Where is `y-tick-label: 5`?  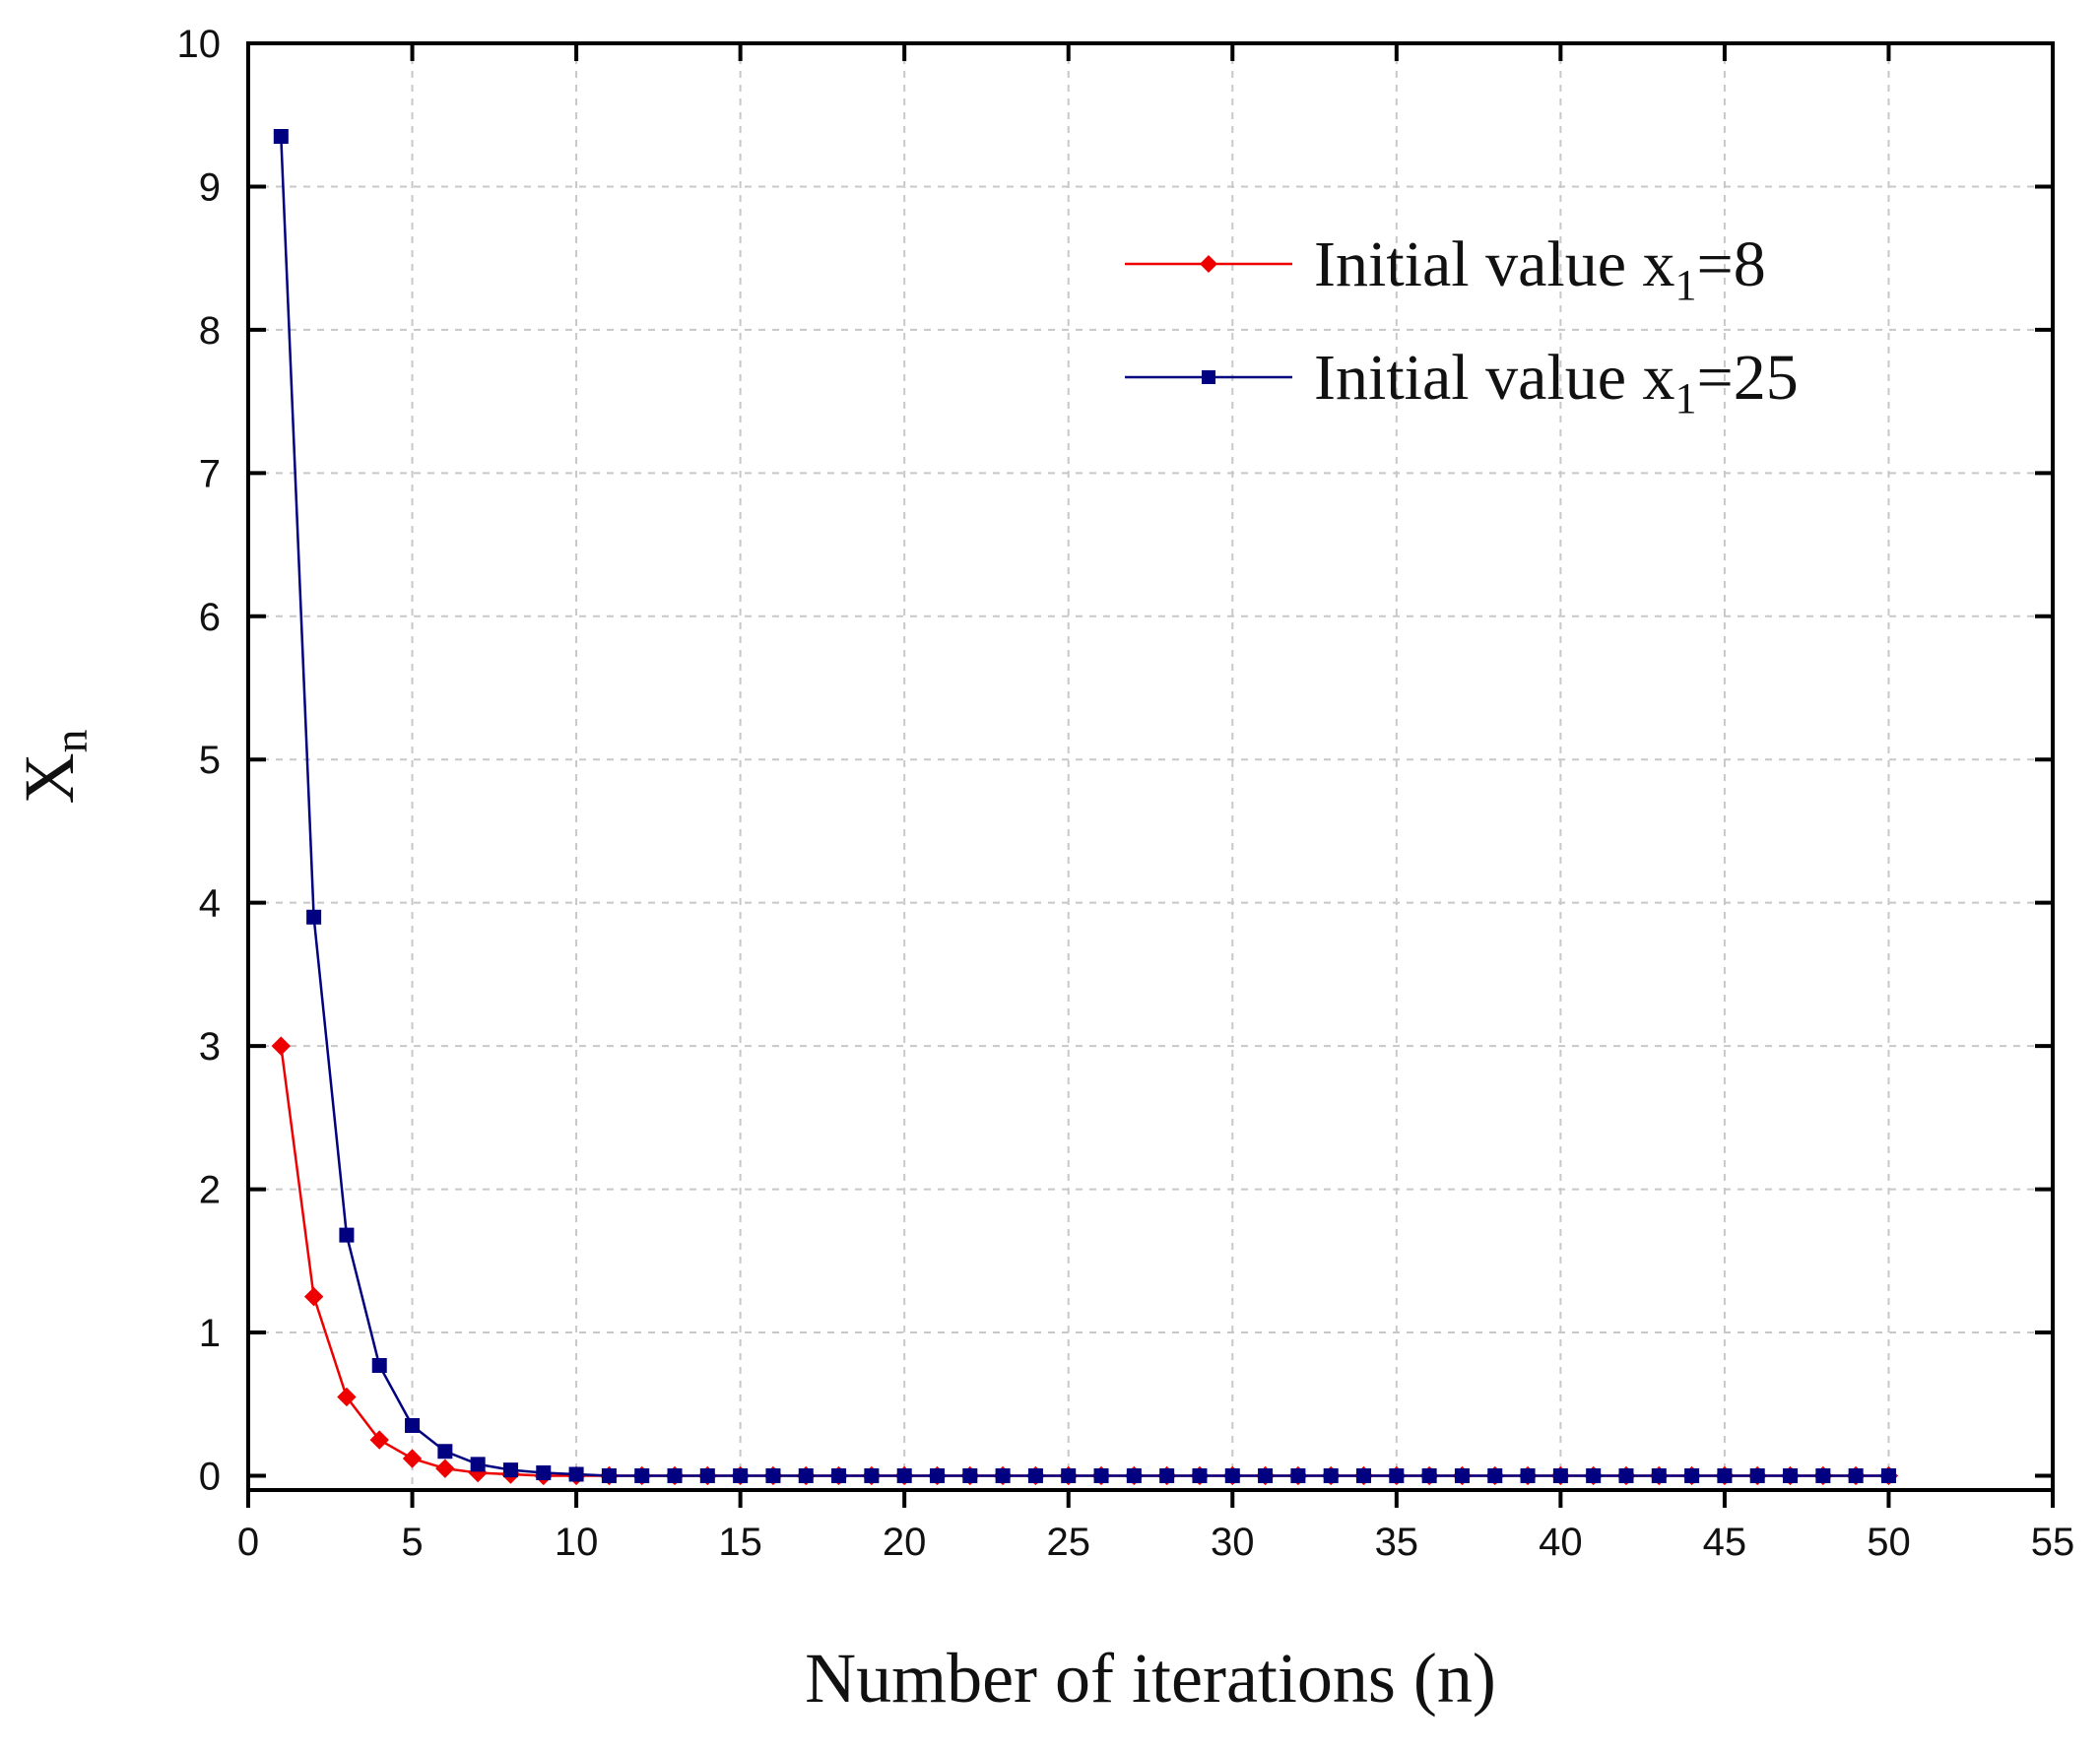
y-tick-label: 5 is located at coordinates (210, 760).